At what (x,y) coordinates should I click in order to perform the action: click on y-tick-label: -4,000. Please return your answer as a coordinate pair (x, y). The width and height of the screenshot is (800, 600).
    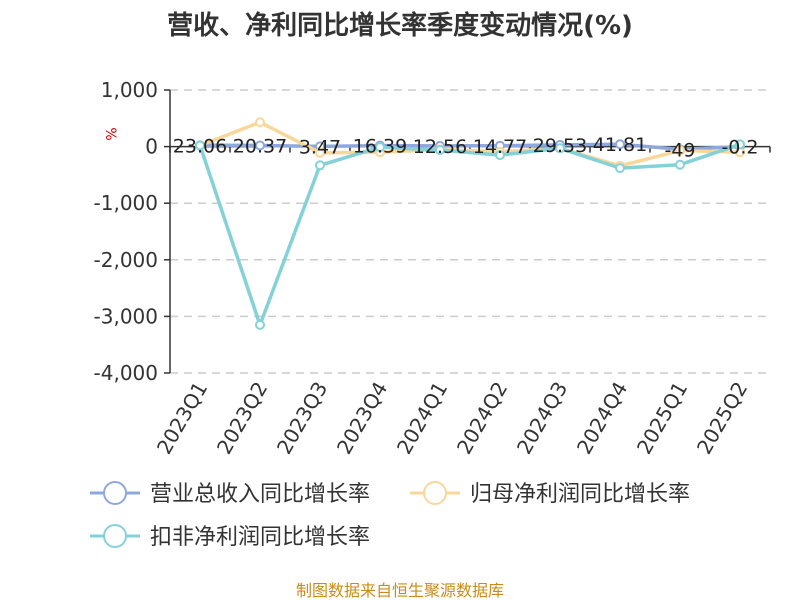
    Looking at the image, I should click on (126, 373).